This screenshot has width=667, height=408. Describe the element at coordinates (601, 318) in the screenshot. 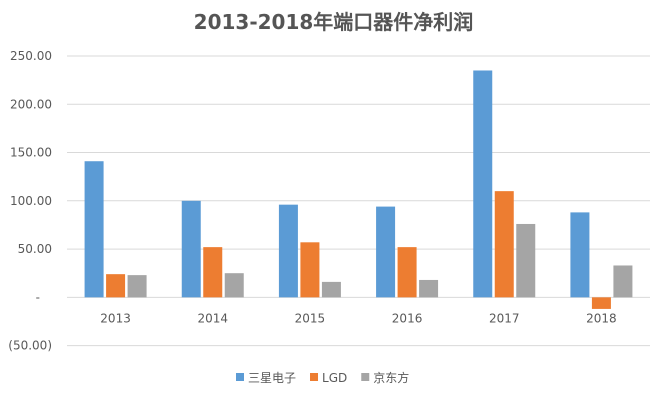

I see `x-tick-label: 2018` at that location.